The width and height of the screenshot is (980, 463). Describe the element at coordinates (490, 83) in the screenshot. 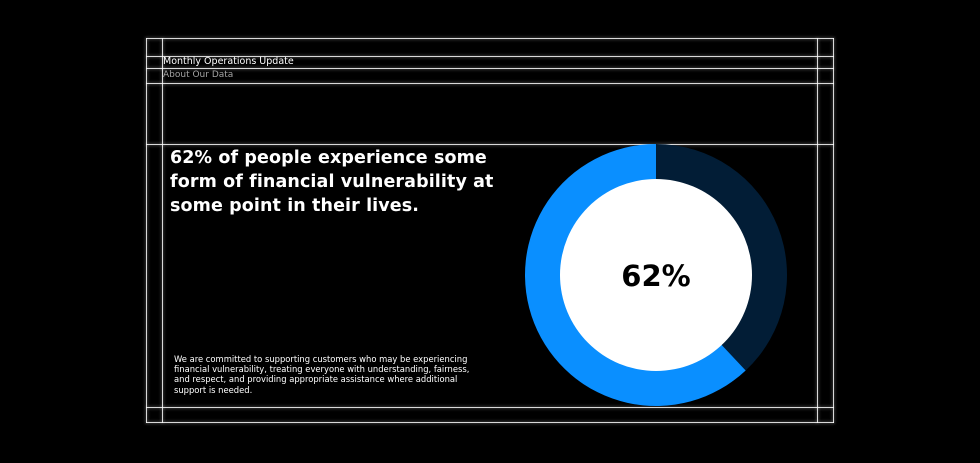

I see `guide-line-header-bottom` at that location.